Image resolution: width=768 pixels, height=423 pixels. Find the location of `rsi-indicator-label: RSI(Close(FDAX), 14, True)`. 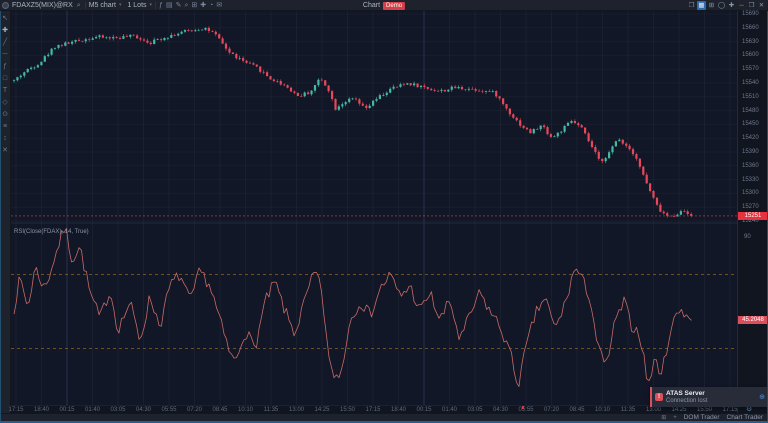

rsi-indicator-label: RSI(Close(FDAX), 14, True) is located at coordinates (51, 232).